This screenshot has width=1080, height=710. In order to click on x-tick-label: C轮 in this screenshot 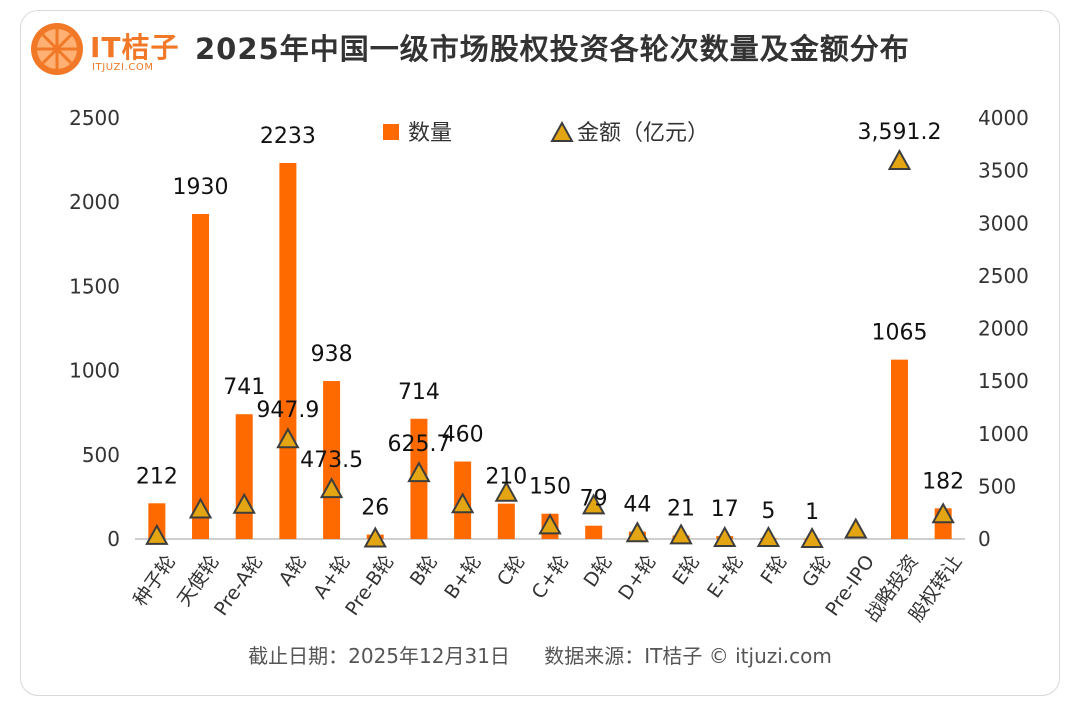, I will do `click(511, 570)`.